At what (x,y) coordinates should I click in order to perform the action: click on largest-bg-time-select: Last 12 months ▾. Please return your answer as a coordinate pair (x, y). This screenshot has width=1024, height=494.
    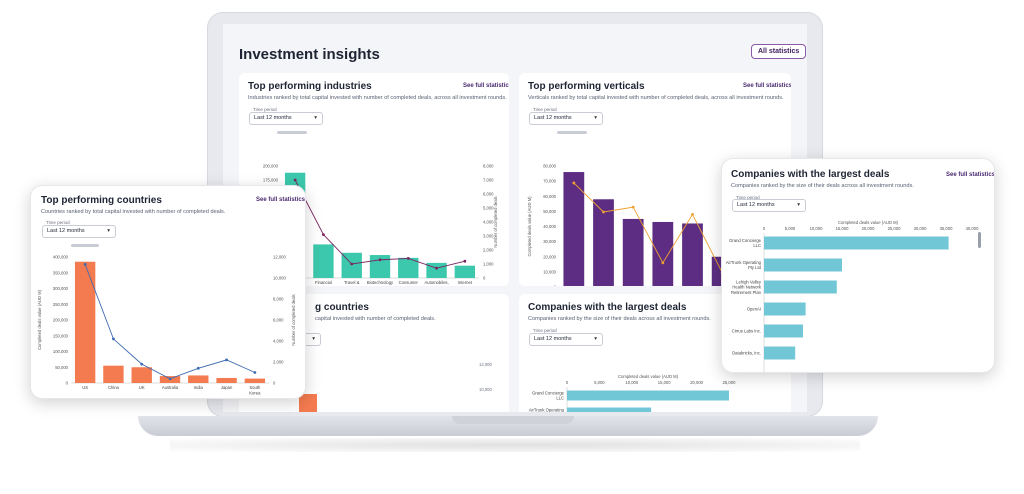
    Looking at the image, I should click on (566, 339).